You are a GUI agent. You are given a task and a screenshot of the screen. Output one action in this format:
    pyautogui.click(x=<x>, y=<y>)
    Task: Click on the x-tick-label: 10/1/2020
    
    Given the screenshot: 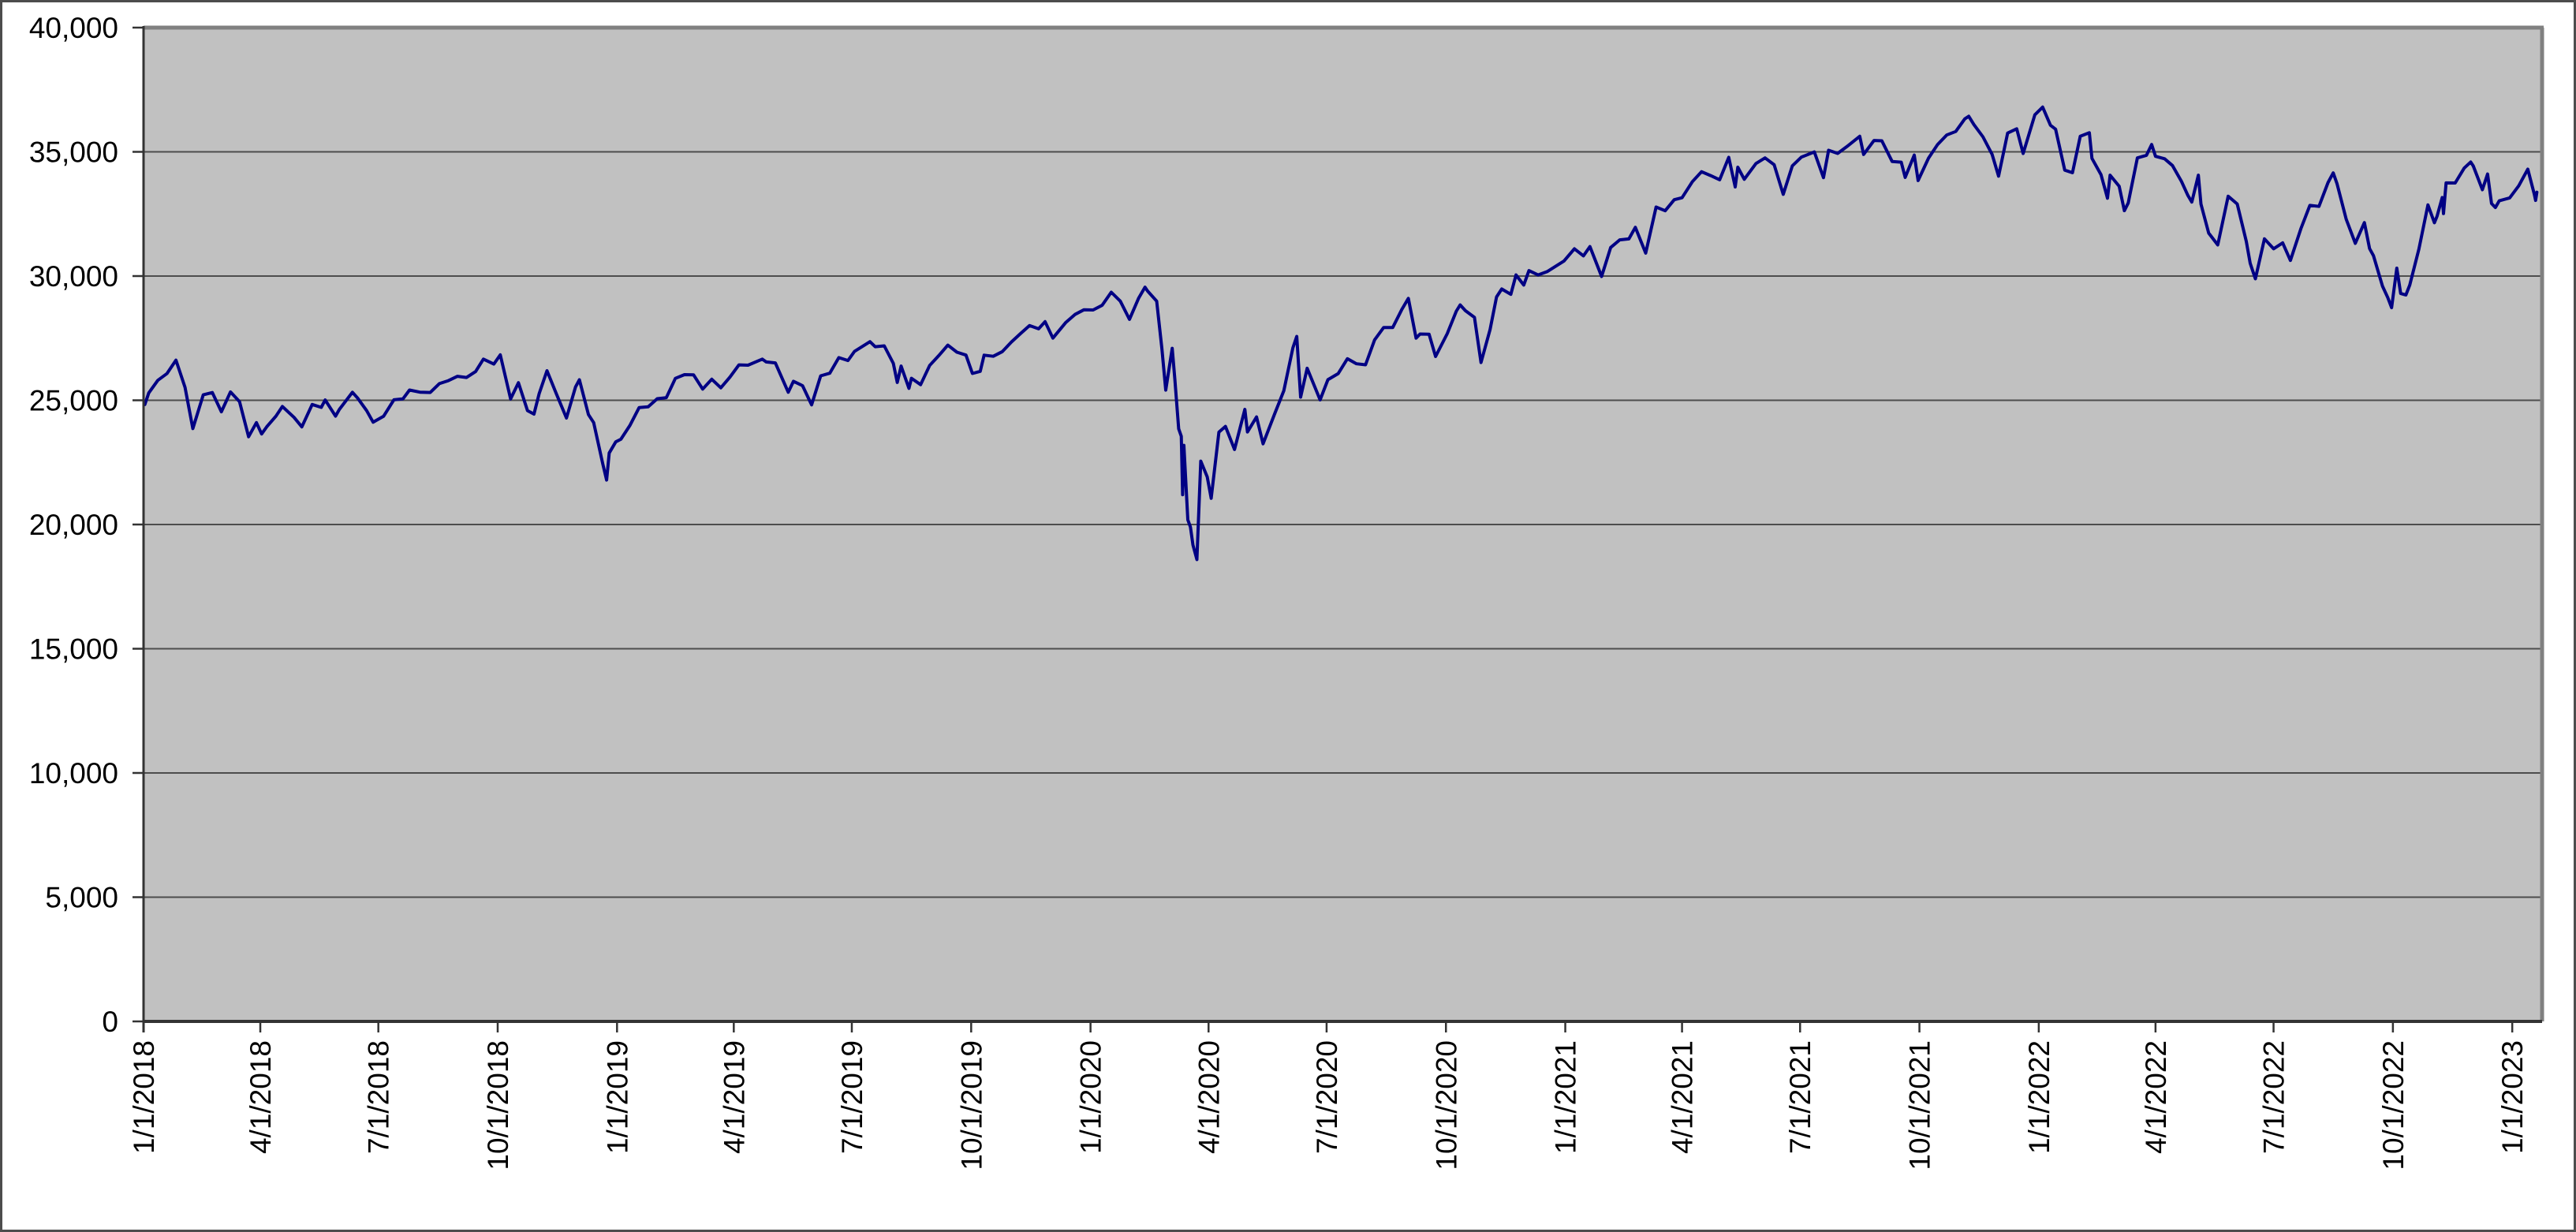 What is the action you would take?
    pyautogui.click(x=1446, y=1105)
    